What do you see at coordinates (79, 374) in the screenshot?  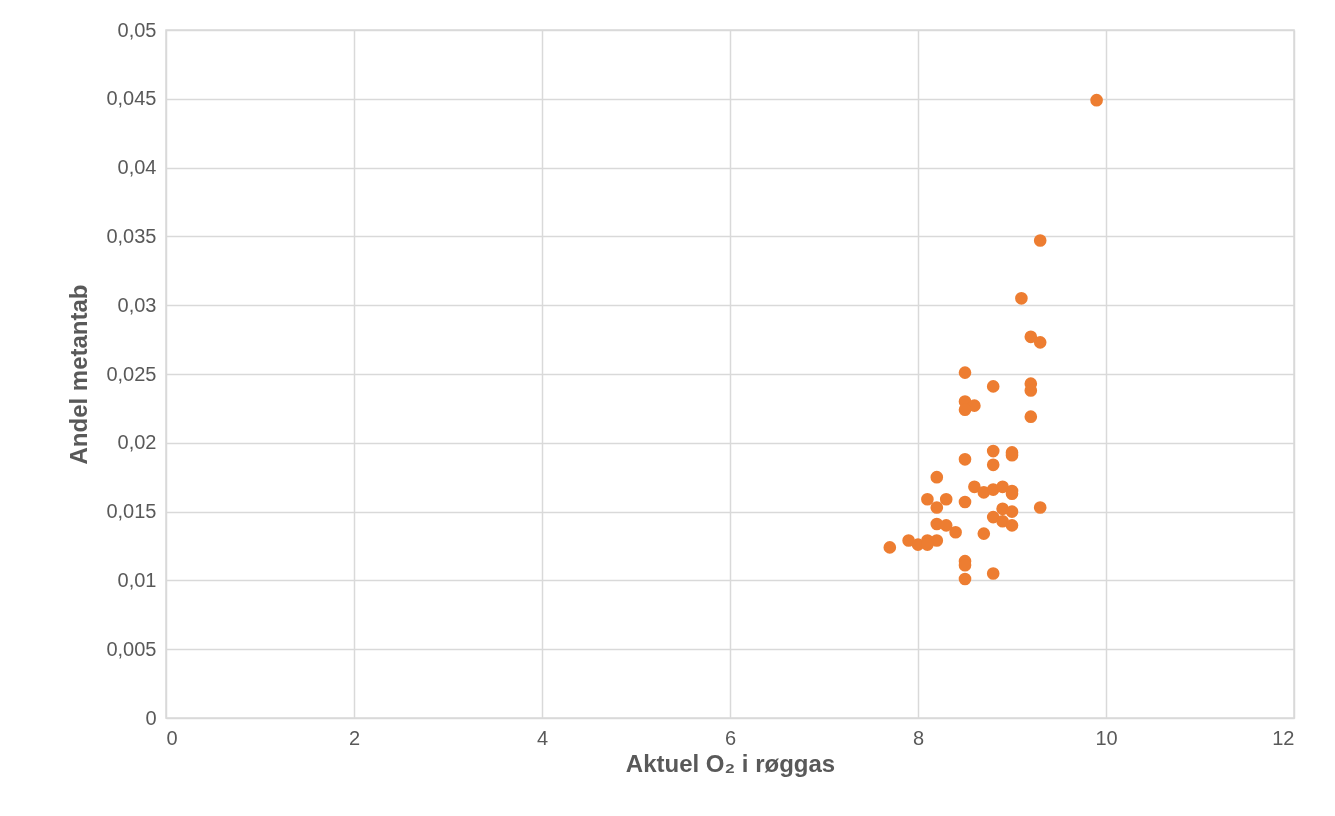 I see `y-axis-title: Andel metantab` at bounding box center [79, 374].